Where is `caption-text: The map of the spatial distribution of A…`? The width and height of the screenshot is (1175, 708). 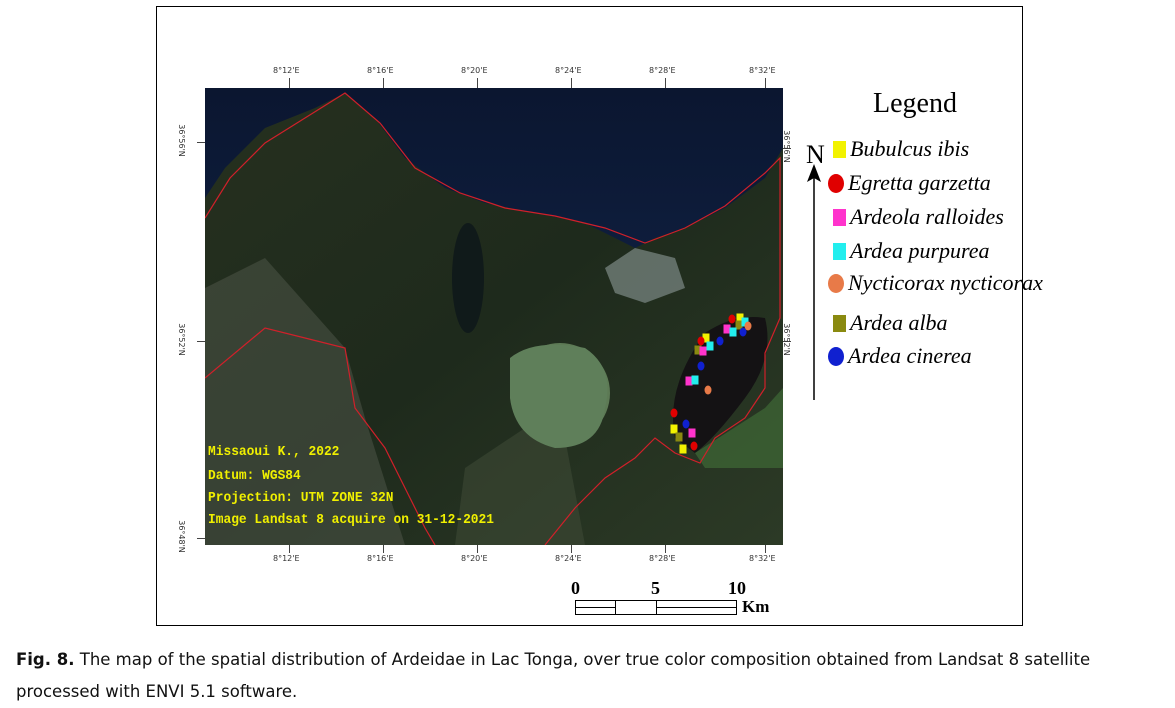
caption-text: The map of the spatial distribution of A… is located at coordinates (553, 675).